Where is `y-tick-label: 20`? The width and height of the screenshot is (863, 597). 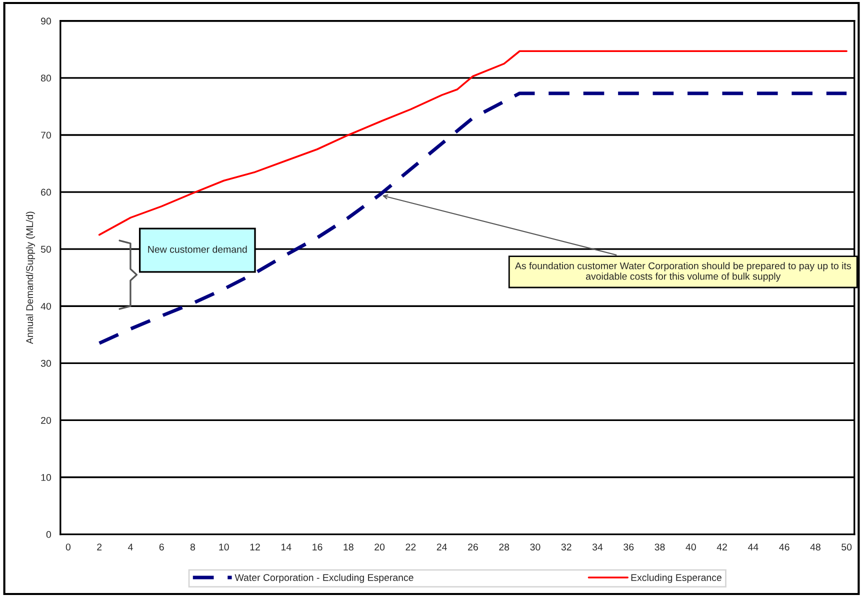 y-tick-label: 20 is located at coordinates (46, 420).